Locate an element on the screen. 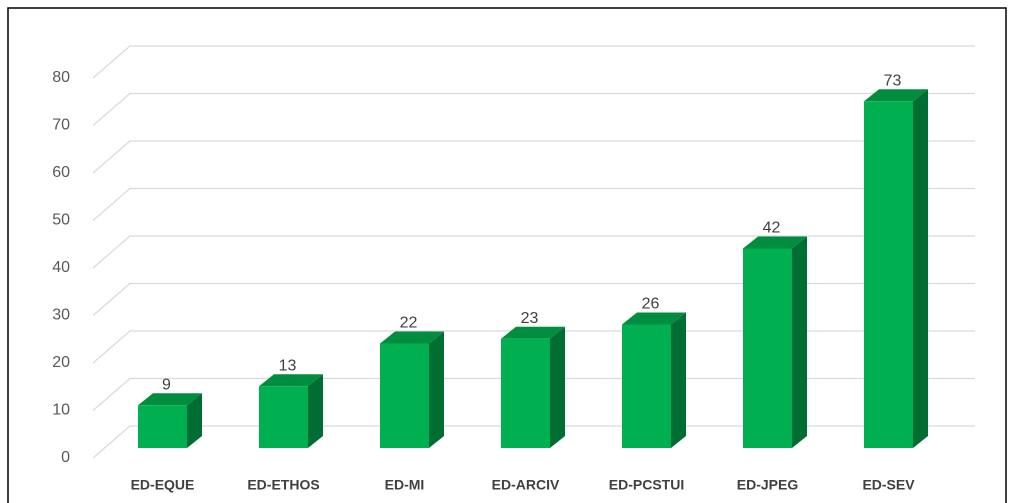 This screenshot has height=503, width=1014. x-tick-label: ED-PCSTUI is located at coordinates (646, 485).